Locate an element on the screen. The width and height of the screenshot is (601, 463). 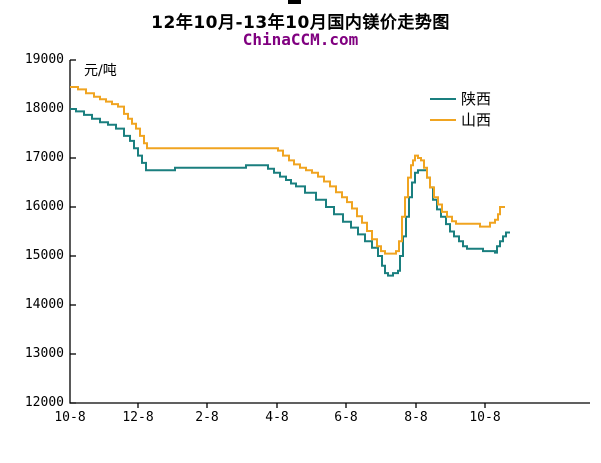
x-tick-label: 6-8 is located at coordinates (346, 417).